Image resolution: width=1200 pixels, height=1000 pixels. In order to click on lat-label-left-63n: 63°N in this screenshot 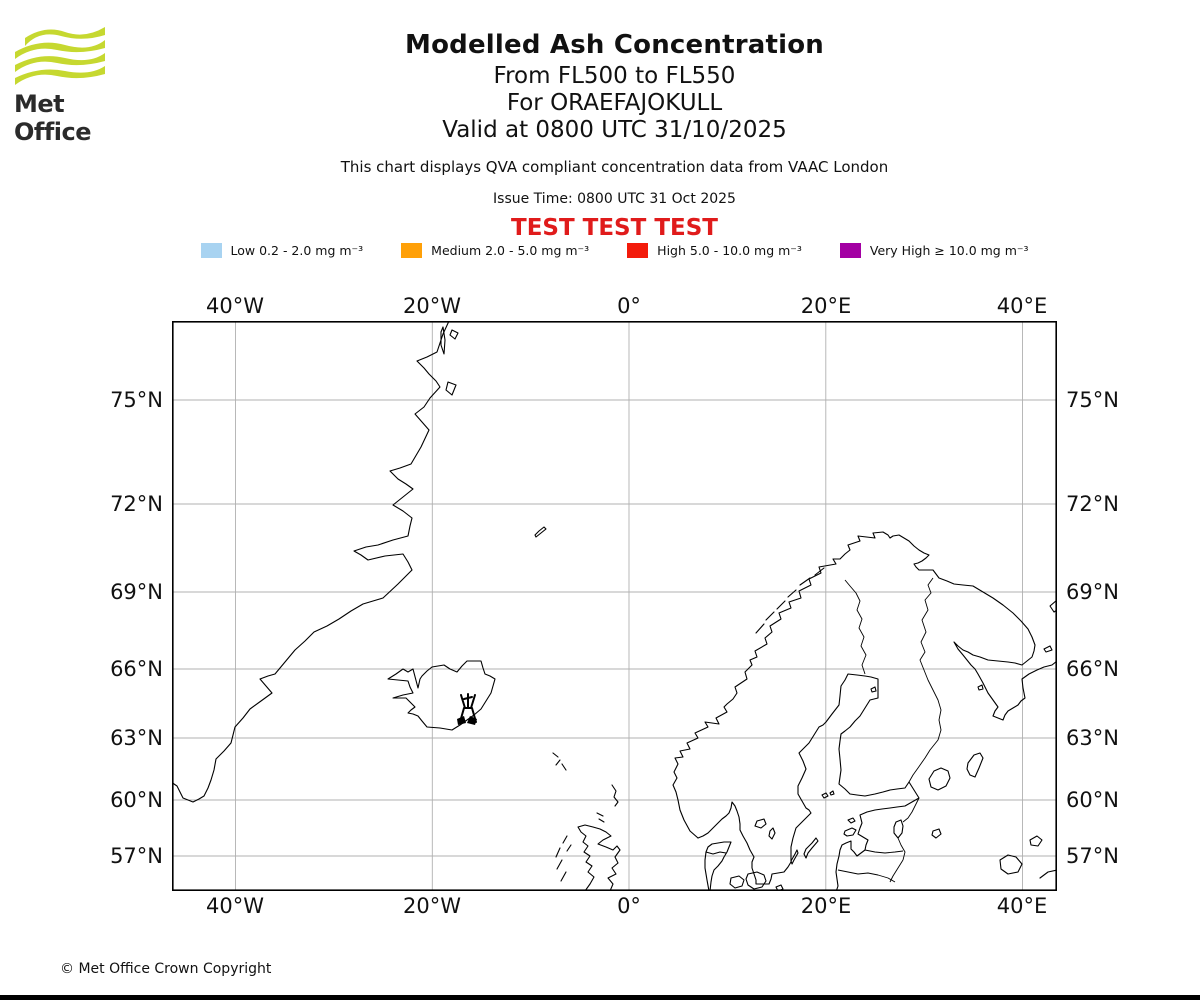, I will do `click(136, 738)`.